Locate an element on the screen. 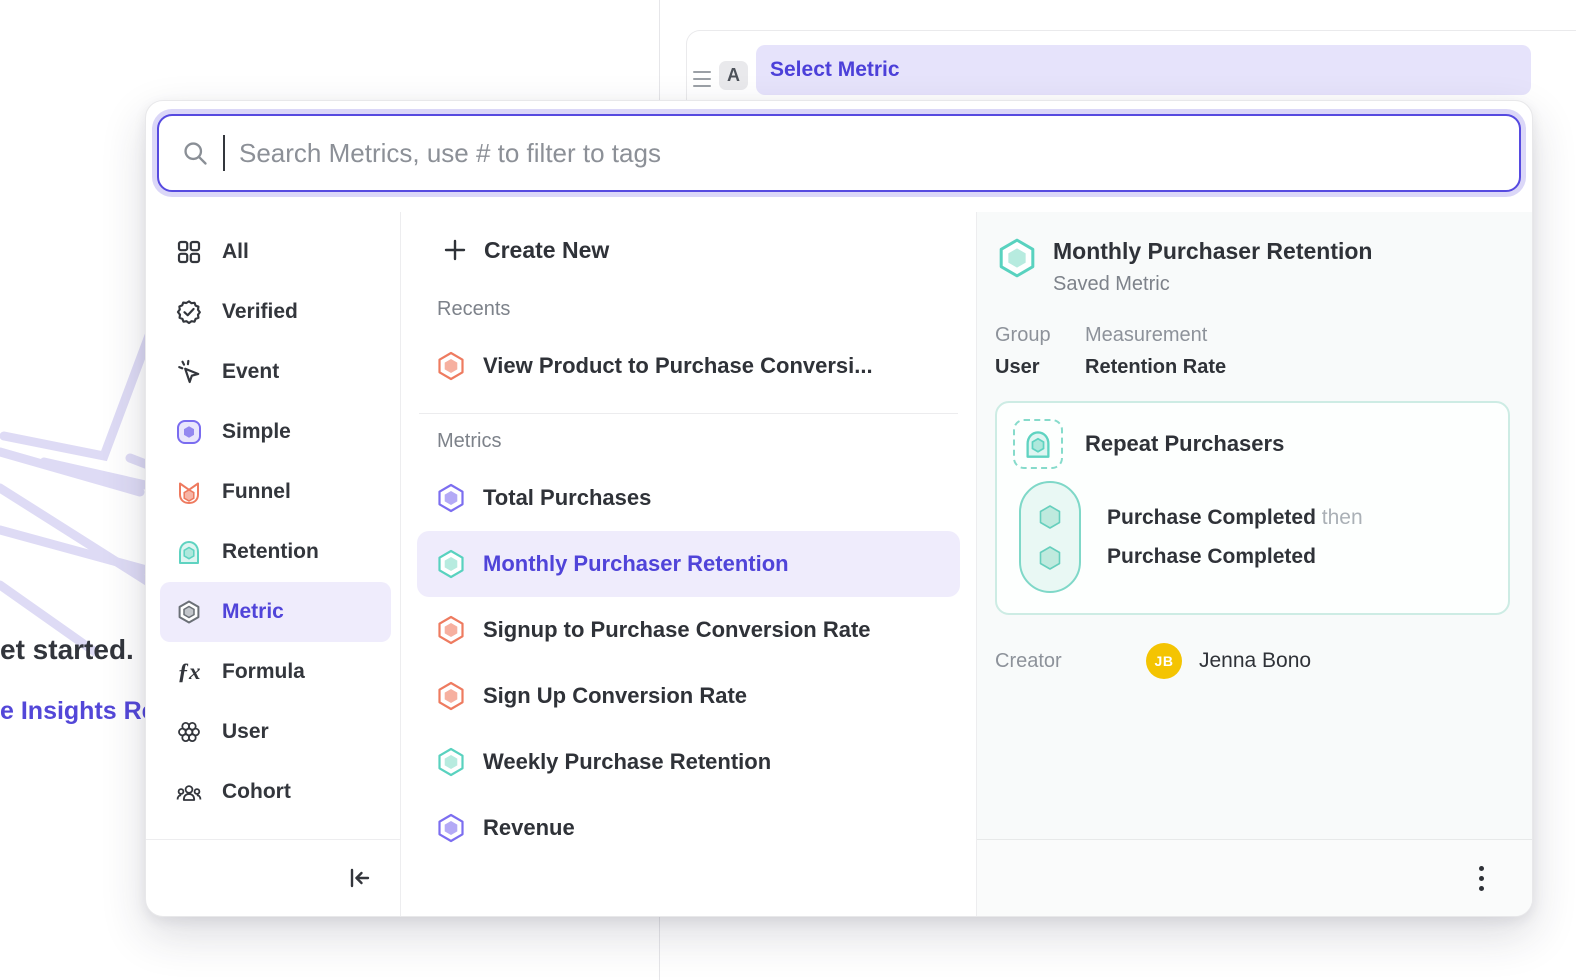 This screenshot has height=980, width=1576. definition-card: Repeat Purchasers is located at coordinates (1252, 508).